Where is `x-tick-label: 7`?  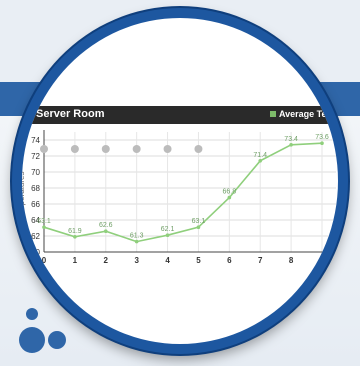 x-tick-label: 7 is located at coordinates (260, 260).